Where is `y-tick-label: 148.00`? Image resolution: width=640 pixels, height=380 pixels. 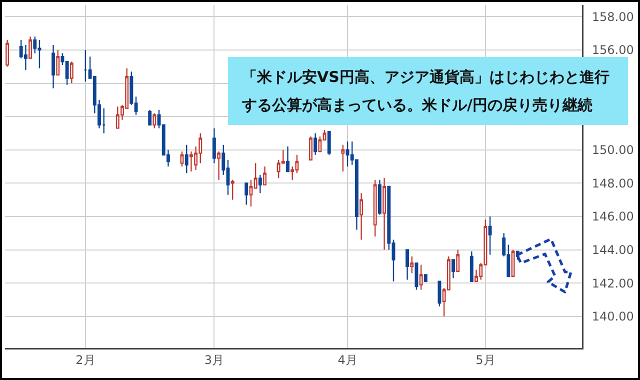 y-tick-label: 148.00 is located at coordinates (613, 183).